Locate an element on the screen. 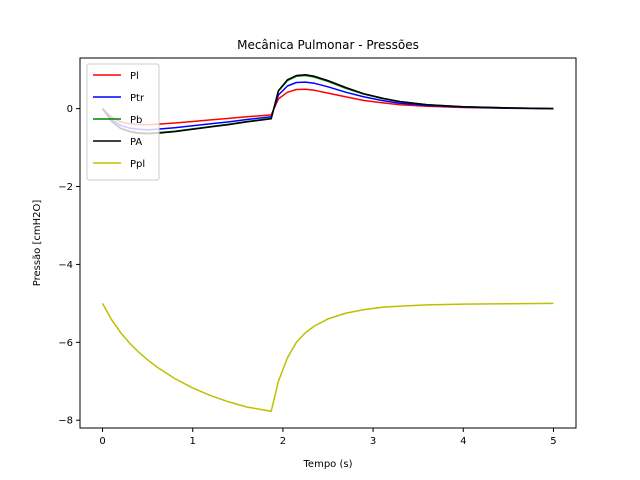  x-tick-label: 5 is located at coordinates (553, 441).